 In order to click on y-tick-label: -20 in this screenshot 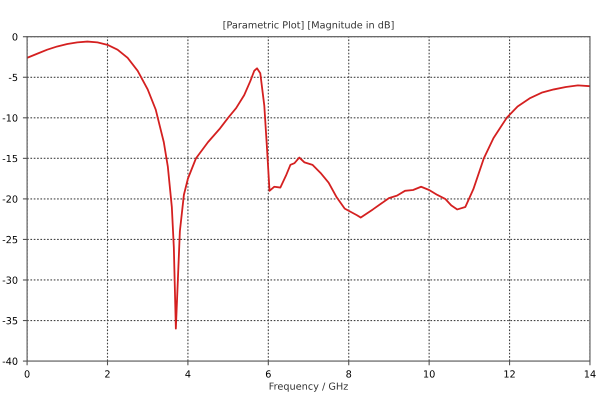, I will do `click(10, 199)`.